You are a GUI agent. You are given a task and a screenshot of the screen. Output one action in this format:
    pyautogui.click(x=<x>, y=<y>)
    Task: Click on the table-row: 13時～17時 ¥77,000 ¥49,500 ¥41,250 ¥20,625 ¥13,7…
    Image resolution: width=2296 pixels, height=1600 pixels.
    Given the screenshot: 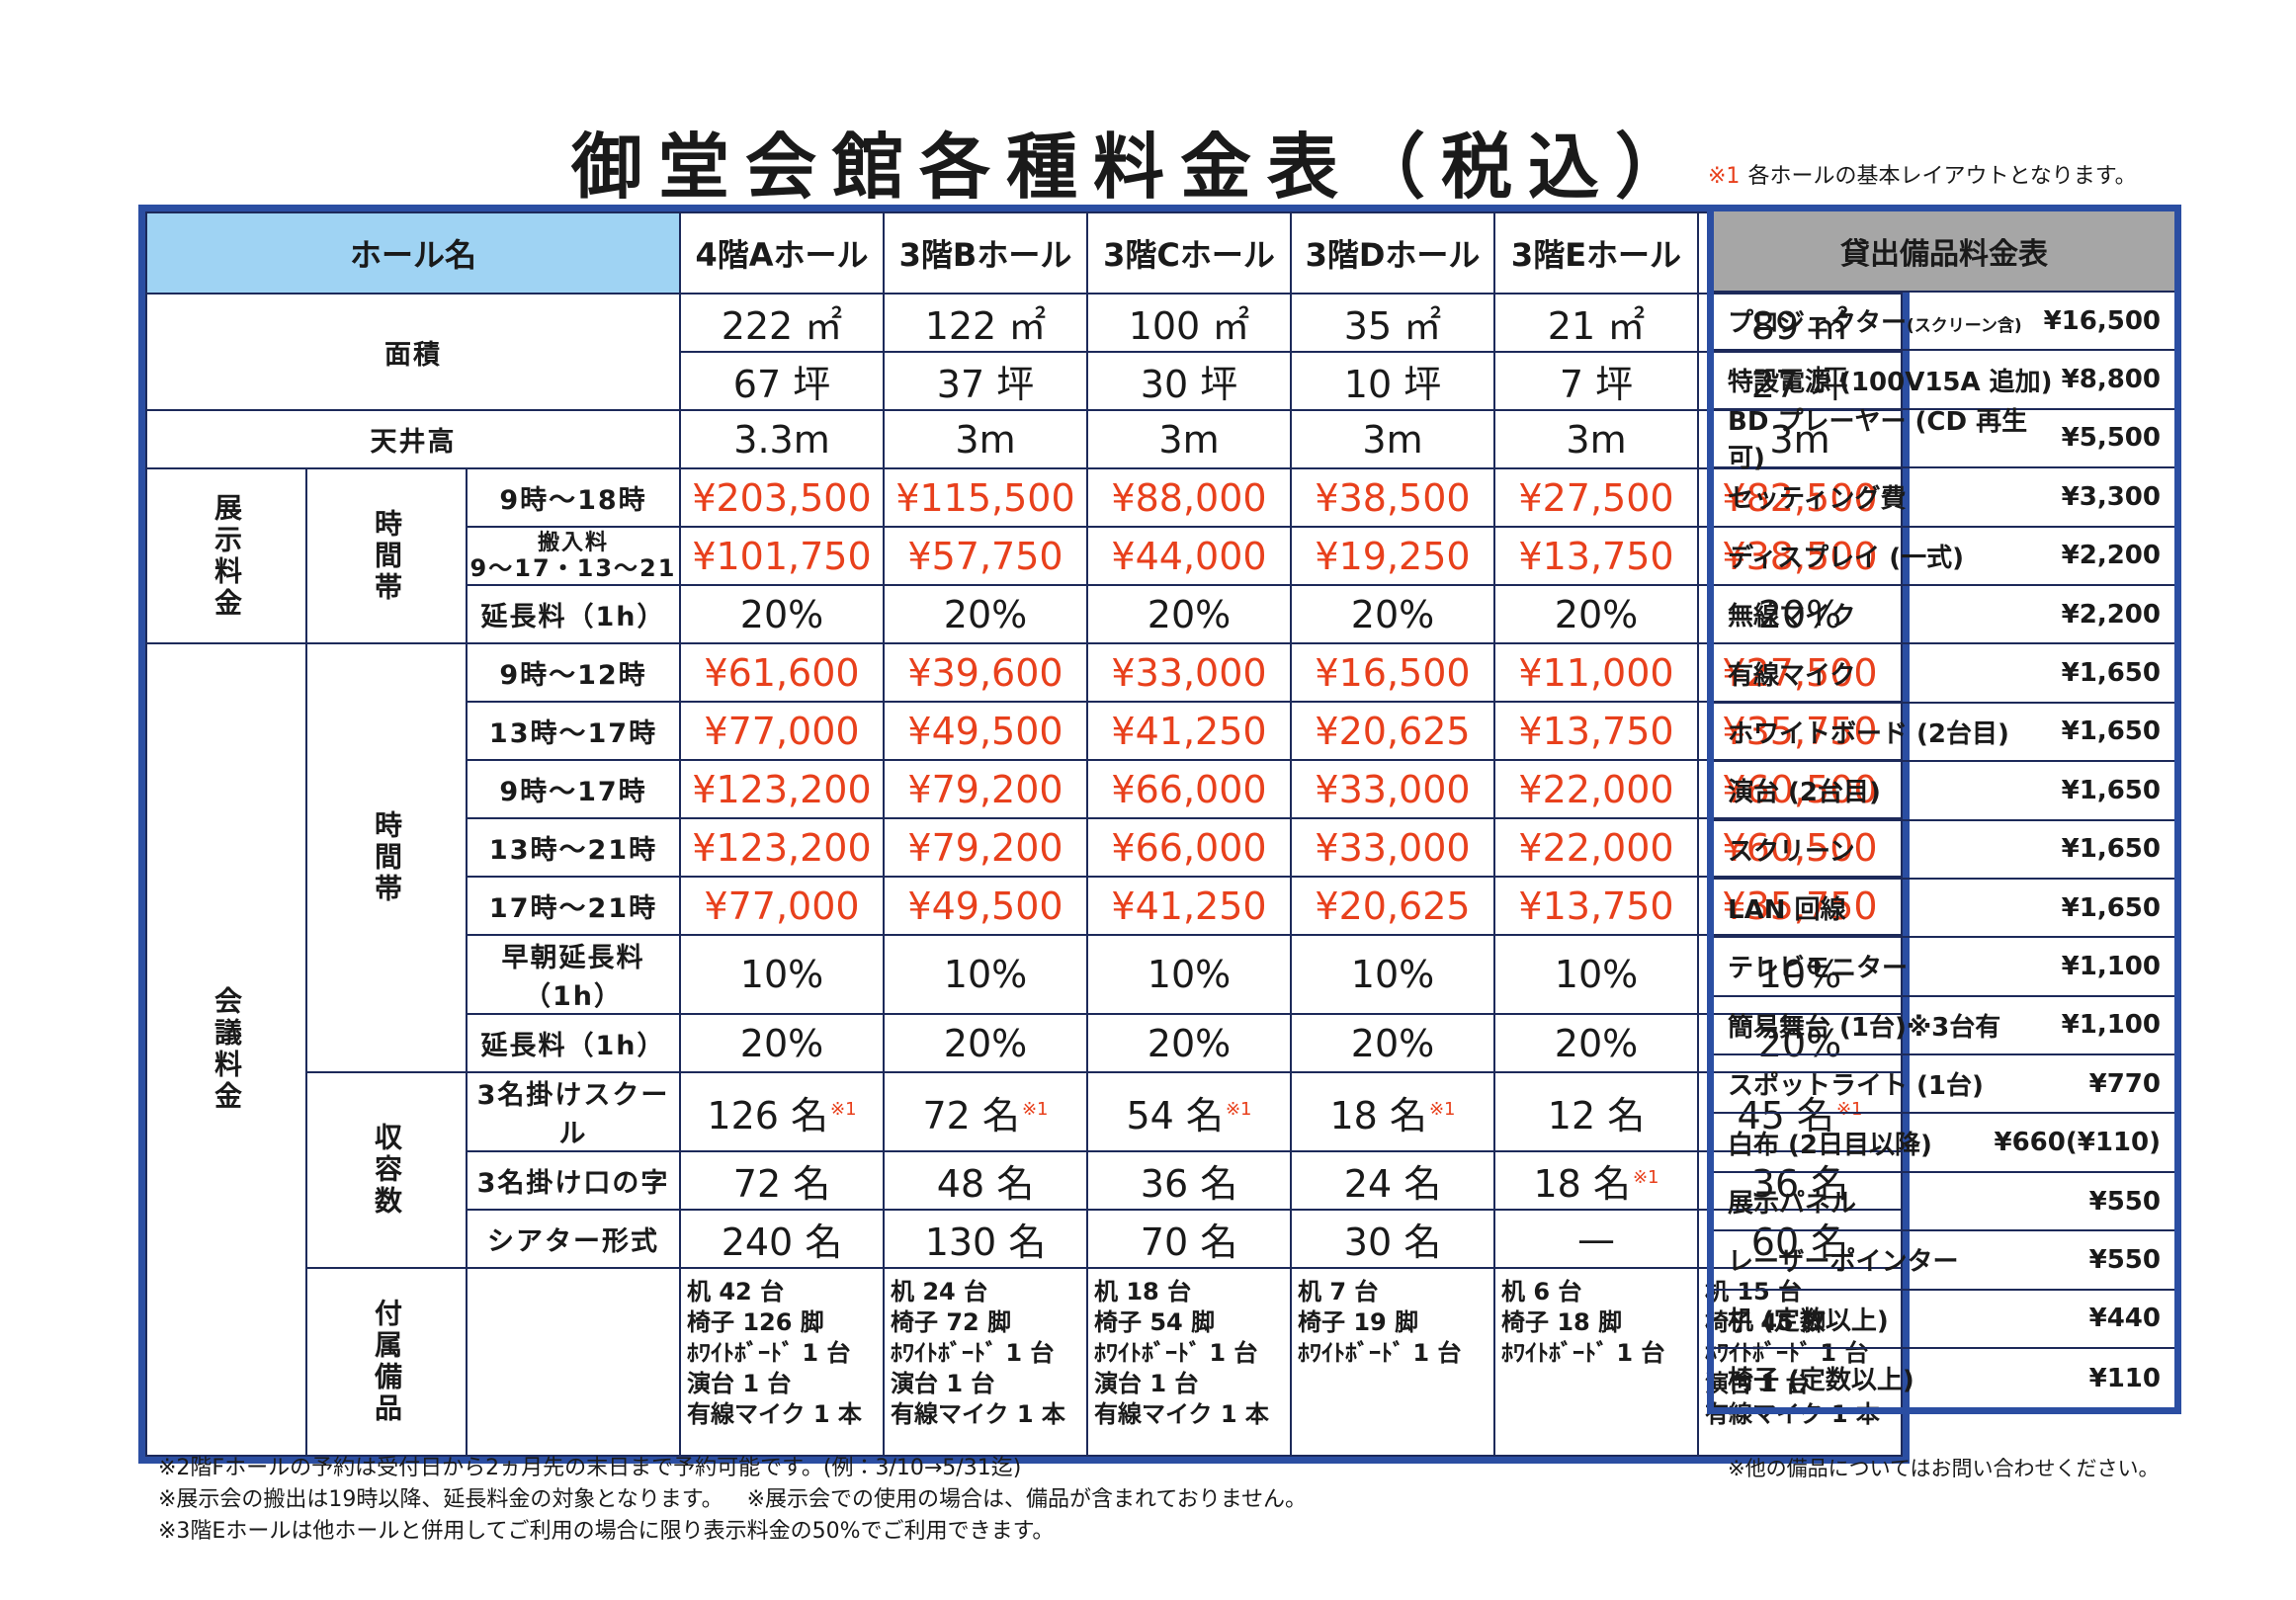 What is the action you would take?
    pyautogui.click(x=1024, y=731)
    